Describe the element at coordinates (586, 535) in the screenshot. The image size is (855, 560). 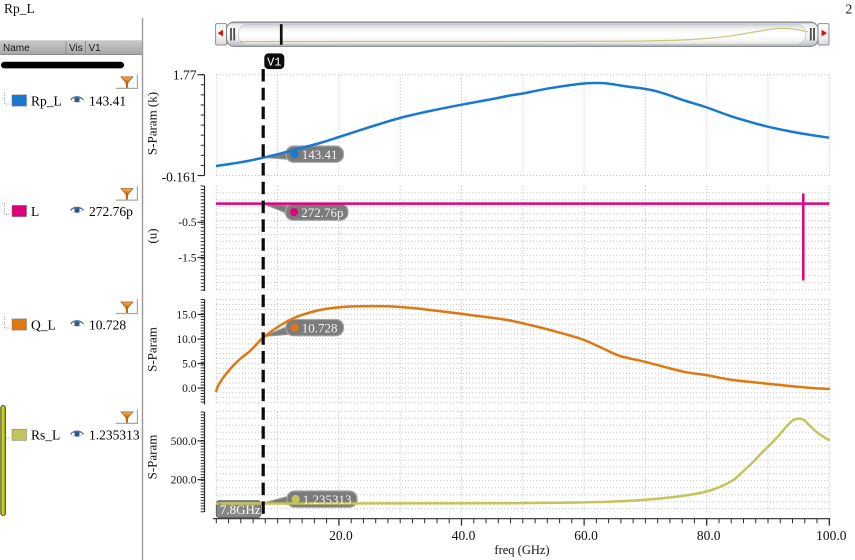
I see `svg-text: 60.0` at that location.